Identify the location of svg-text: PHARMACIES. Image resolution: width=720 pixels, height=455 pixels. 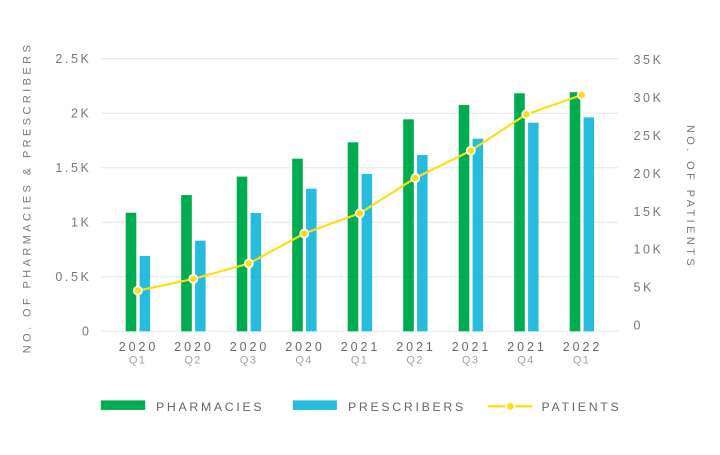
(210, 407).